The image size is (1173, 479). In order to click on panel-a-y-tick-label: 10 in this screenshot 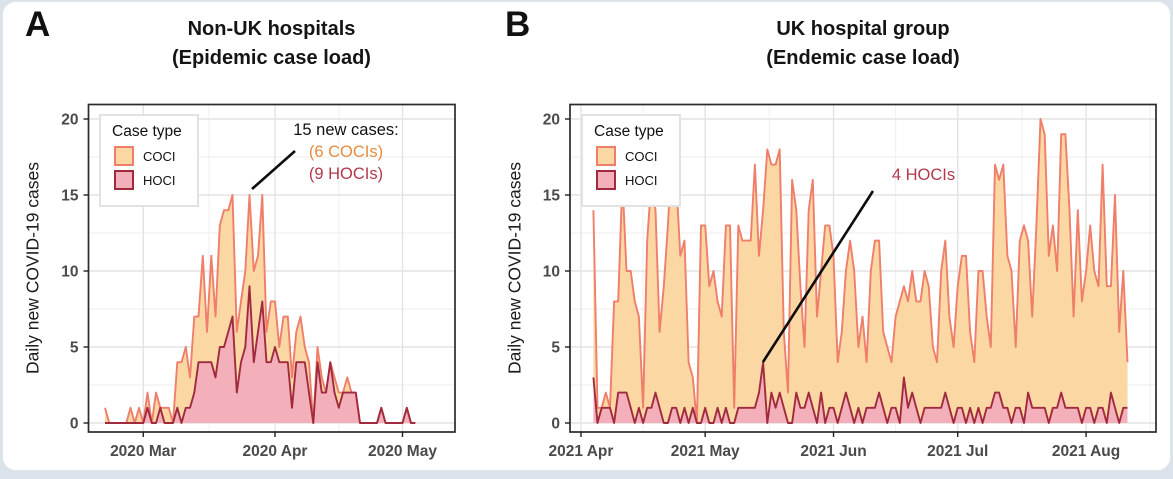, I will do `click(69, 272)`.